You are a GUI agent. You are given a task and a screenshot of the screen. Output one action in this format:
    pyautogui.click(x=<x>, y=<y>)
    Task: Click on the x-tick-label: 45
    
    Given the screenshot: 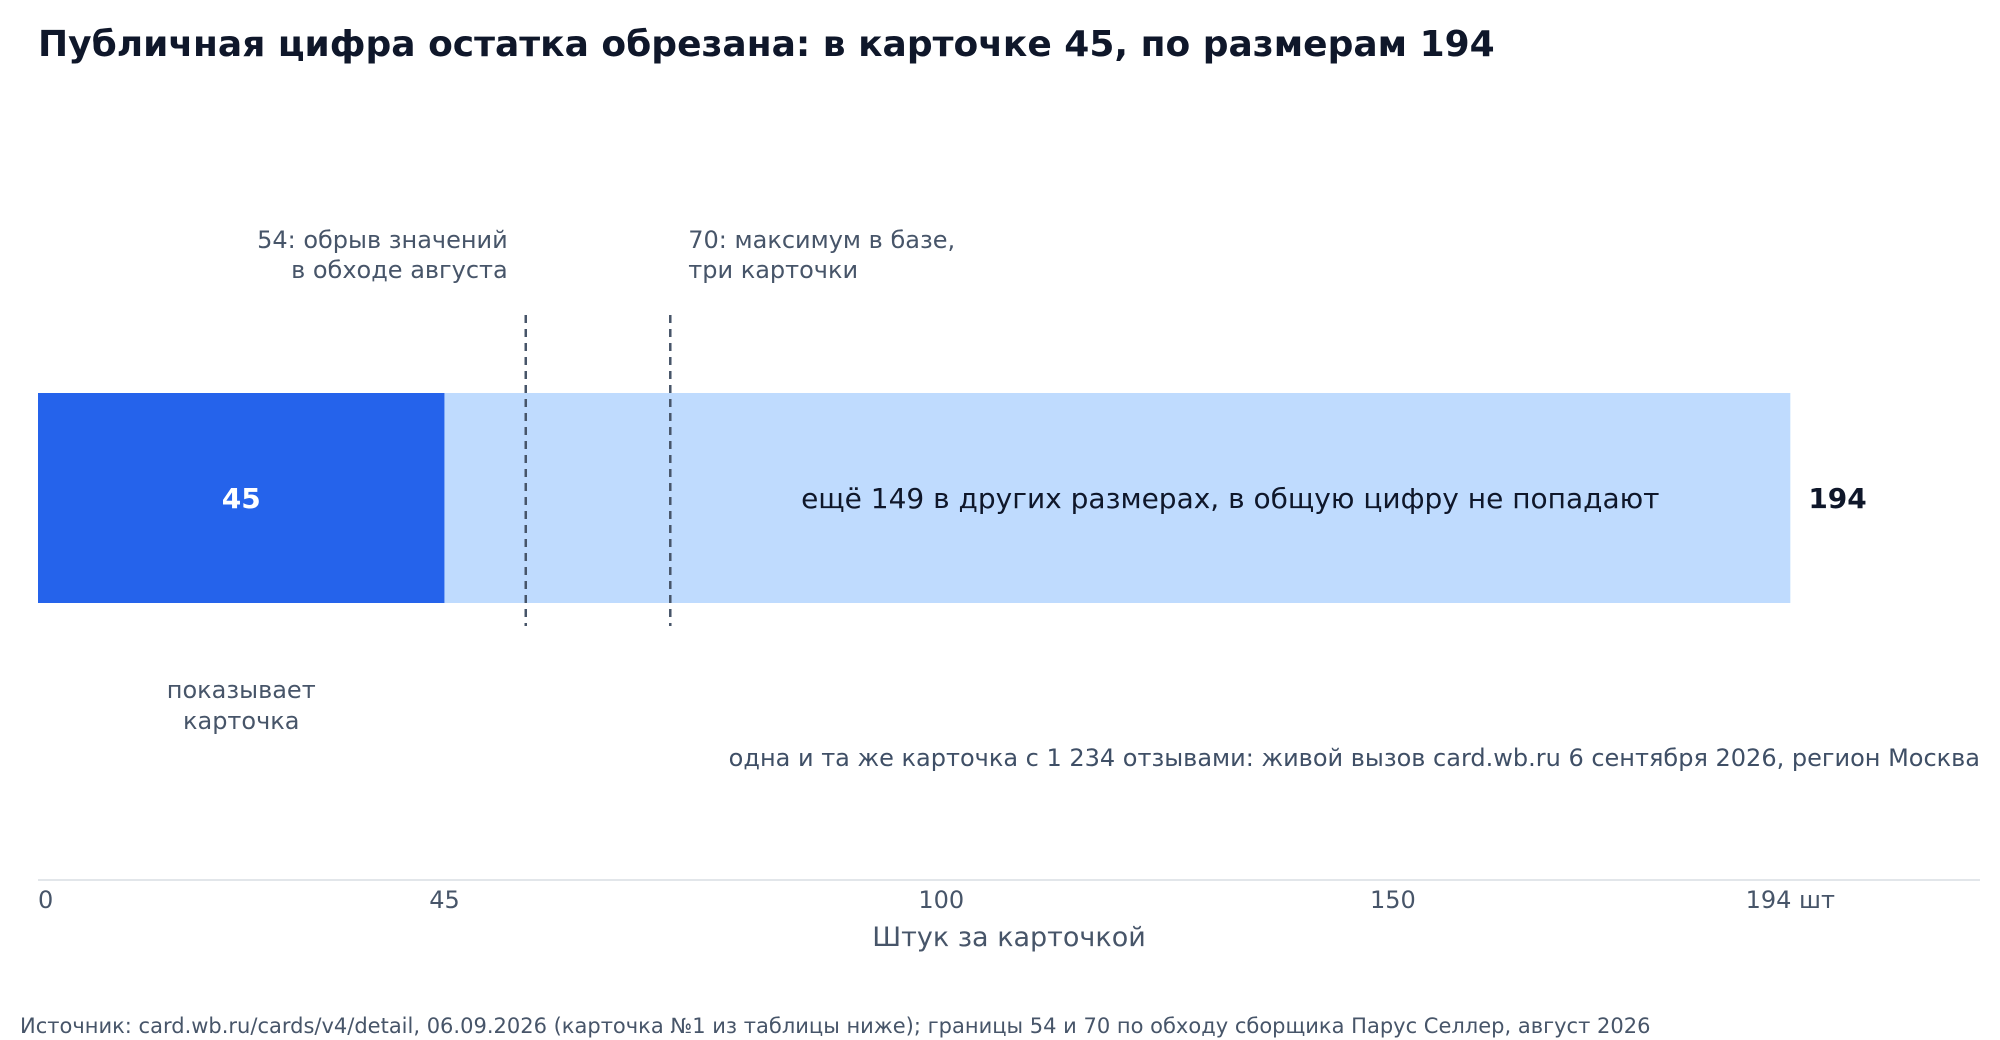 What is the action you would take?
    pyautogui.click(x=444, y=900)
    